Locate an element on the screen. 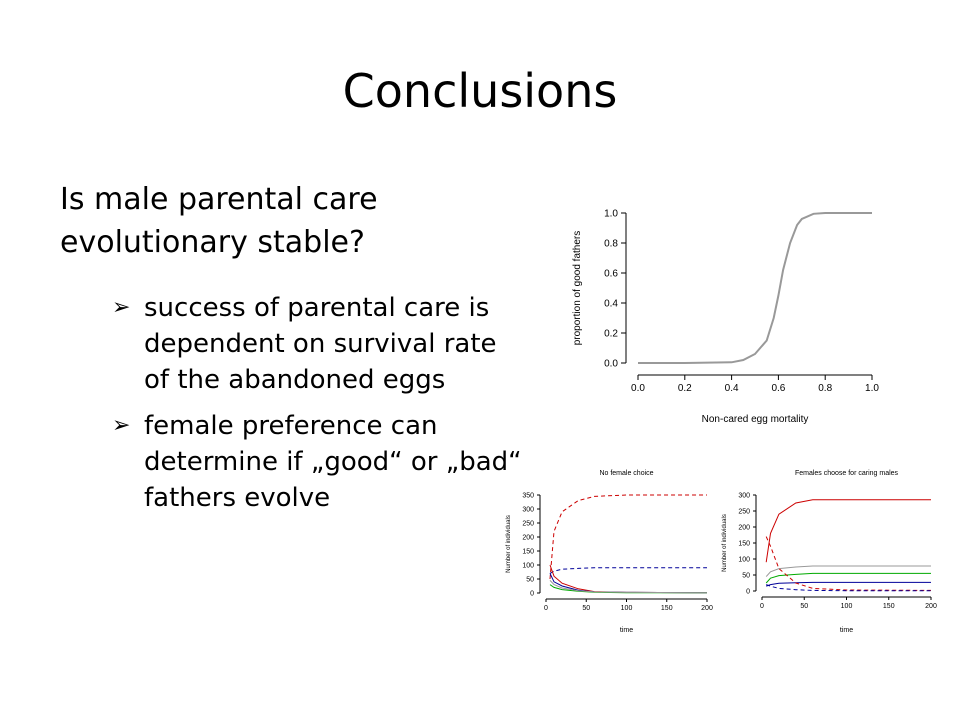 This screenshot has width=960, height=720. y-tick-label: 0.6 is located at coordinates (611, 274).